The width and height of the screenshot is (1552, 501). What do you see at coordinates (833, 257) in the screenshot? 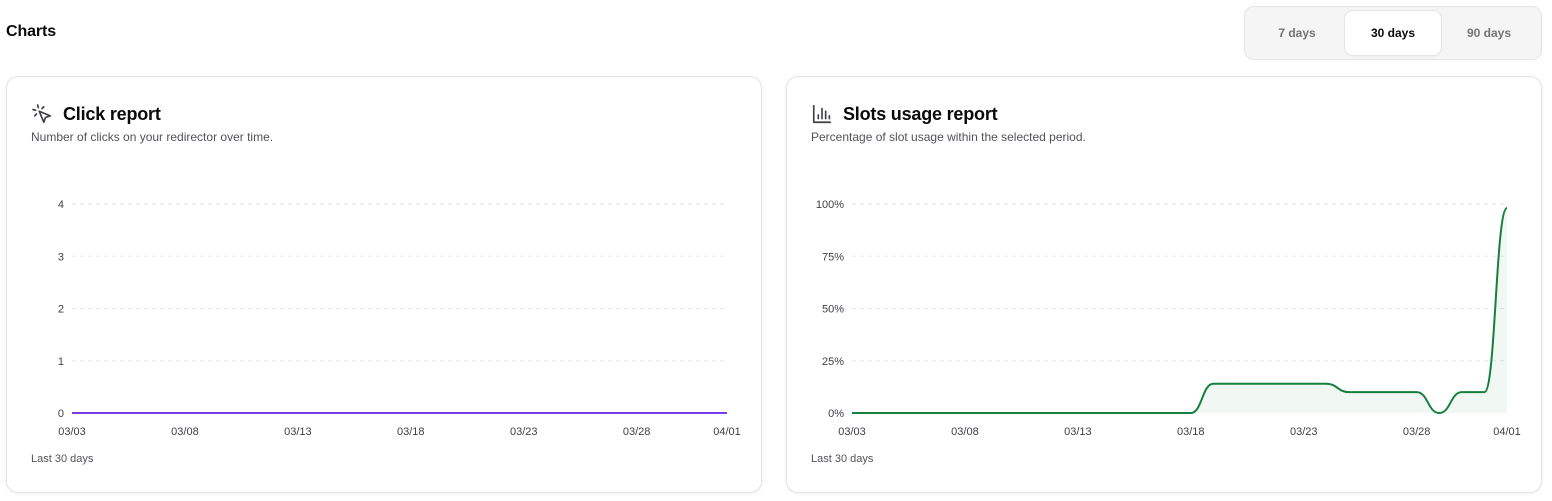
I see `slots-chart-y-tick: 75%` at bounding box center [833, 257].